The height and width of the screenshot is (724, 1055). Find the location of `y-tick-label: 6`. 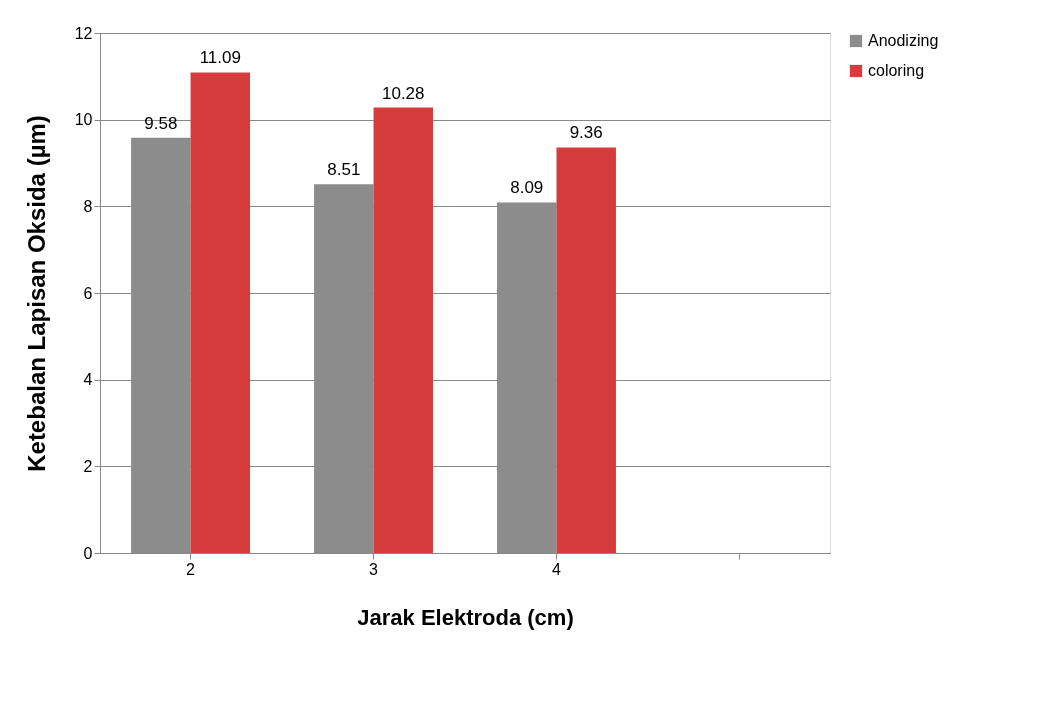

y-tick-label: 6 is located at coordinates (88, 293).